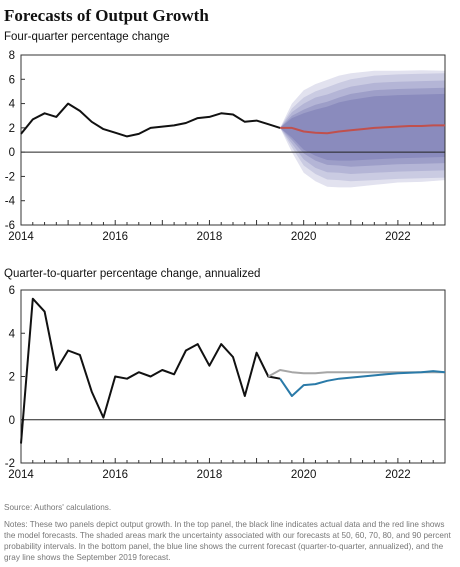  I want to click on top-panel-subtitle: Four-quarter percentage change, so click(87, 37).